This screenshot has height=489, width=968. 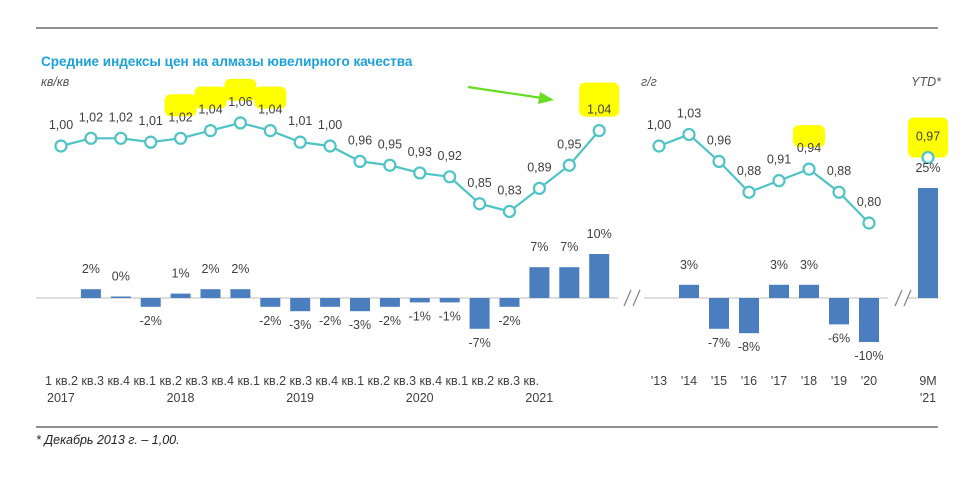 What do you see at coordinates (539, 398) in the screenshot?
I see `year-tick-label: 2021` at bounding box center [539, 398].